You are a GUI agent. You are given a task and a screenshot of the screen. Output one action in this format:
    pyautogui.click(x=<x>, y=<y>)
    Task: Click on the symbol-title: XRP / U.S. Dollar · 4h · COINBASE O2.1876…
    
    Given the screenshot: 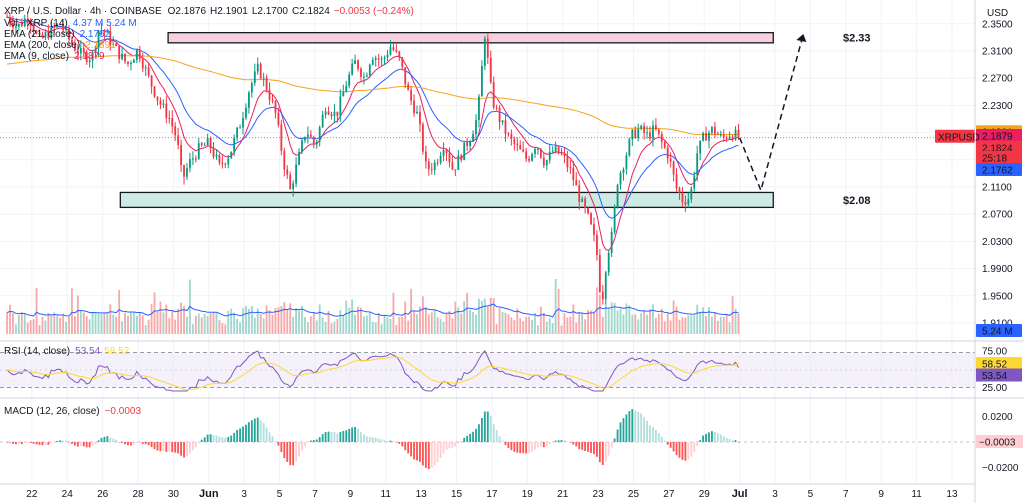 What is the action you would take?
    pyautogui.click(x=209, y=11)
    